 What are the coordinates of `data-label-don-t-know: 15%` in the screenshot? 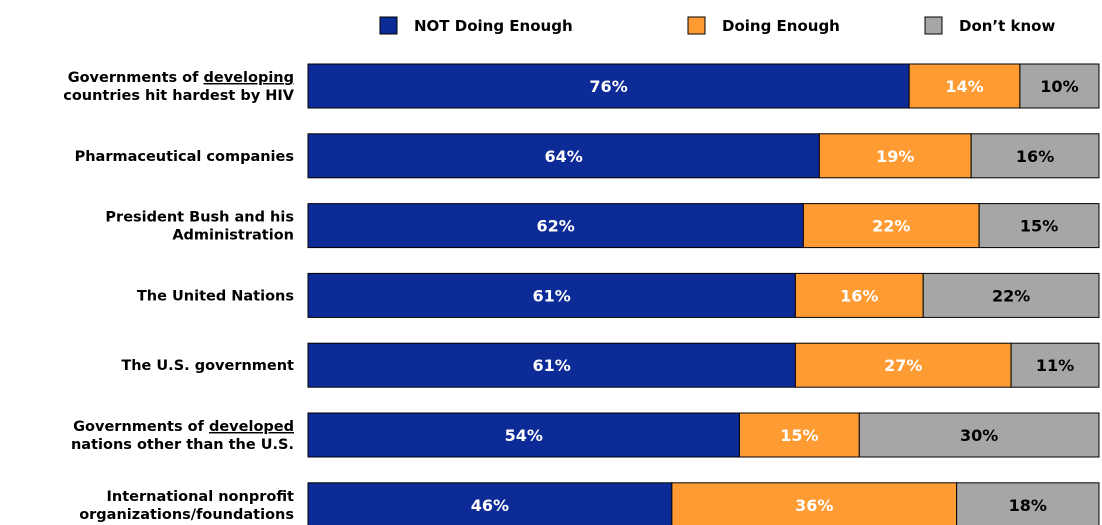 It's located at (1039, 226).